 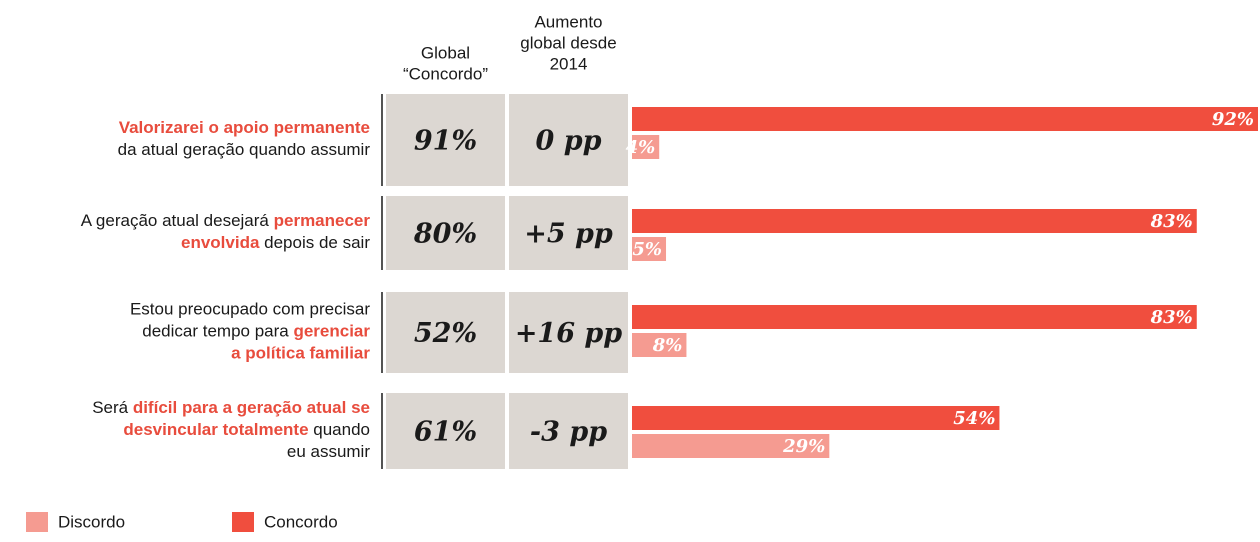 What do you see at coordinates (568, 42) in the screenshot?
I see `column-header: global desde` at bounding box center [568, 42].